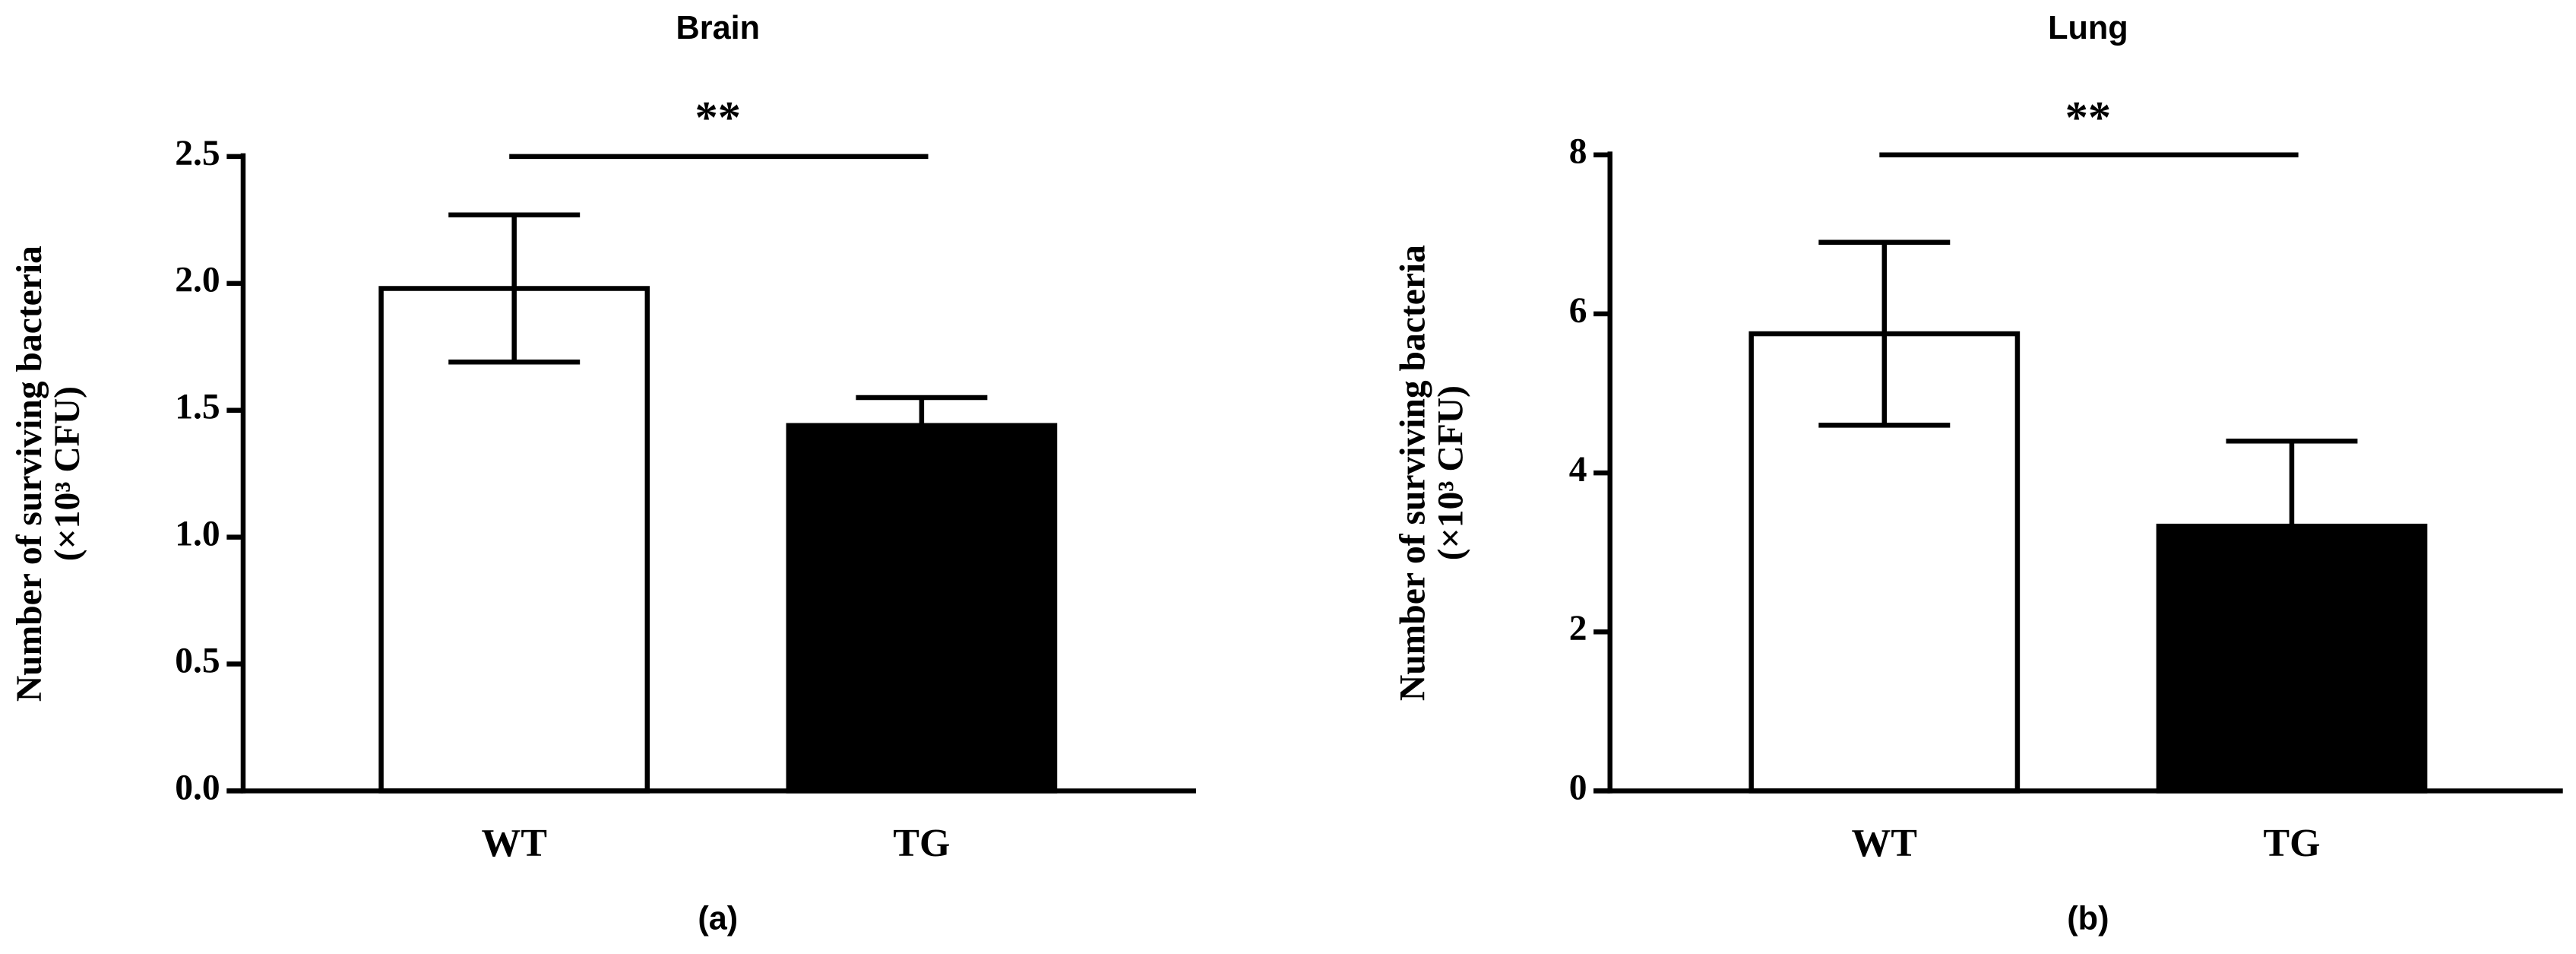 The width and height of the screenshot is (2576, 954). I want to click on chart-title: Lung, so click(2088, 28).